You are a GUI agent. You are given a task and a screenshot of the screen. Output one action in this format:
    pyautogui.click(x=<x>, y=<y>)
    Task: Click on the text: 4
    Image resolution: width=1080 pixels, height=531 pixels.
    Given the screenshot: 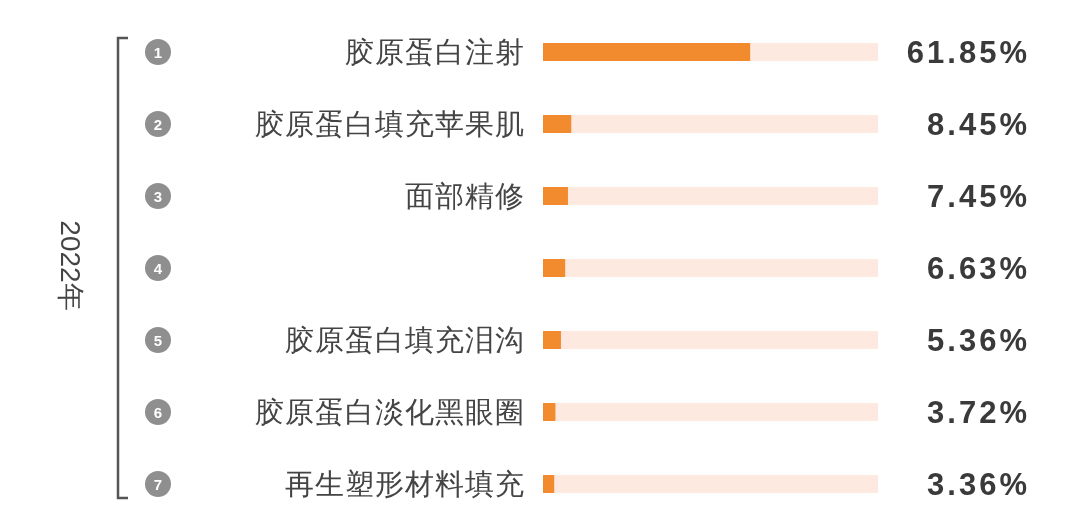 What is the action you would take?
    pyautogui.click(x=158, y=268)
    